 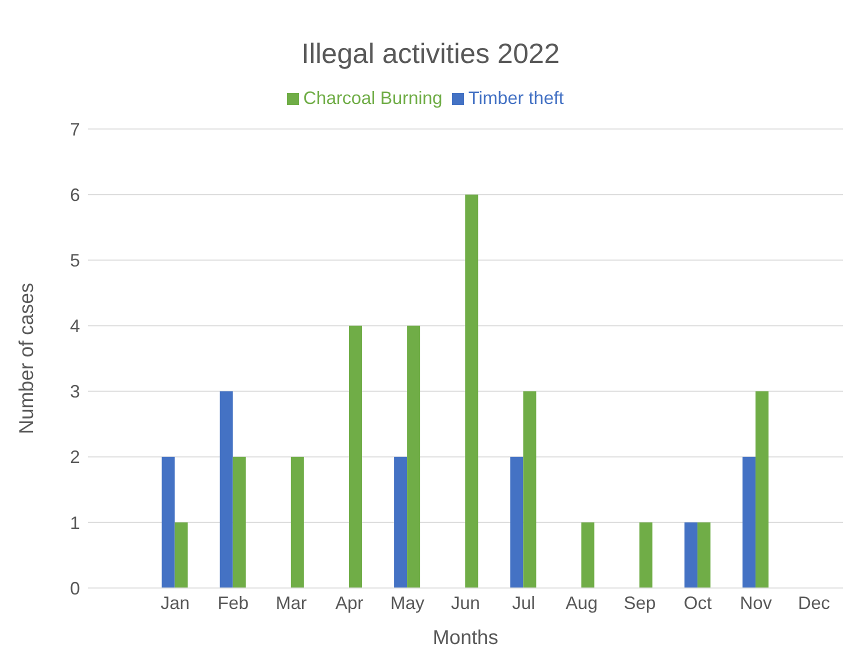 What do you see at coordinates (75, 129) in the screenshot?
I see `y-tick-label: 7` at bounding box center [75, 129].